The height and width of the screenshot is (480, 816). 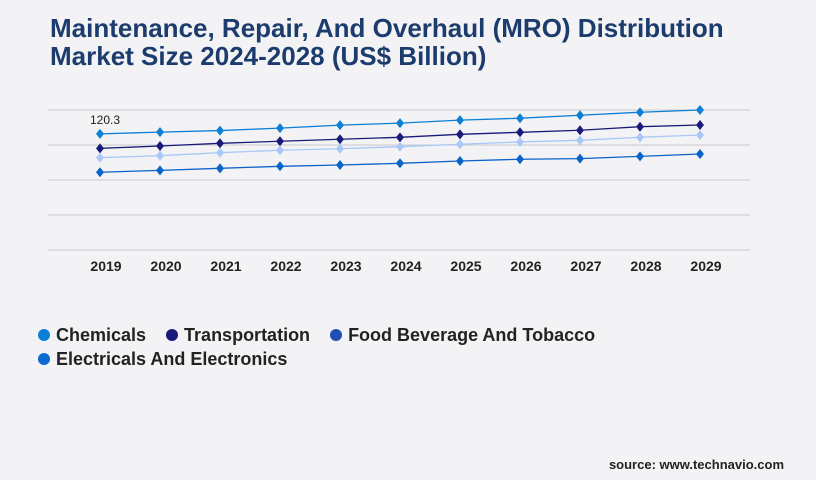 What do you see at coordinates (105, 120) in the screenshot?
I see `data-label: 120.3` at bounding box center [105, 120].